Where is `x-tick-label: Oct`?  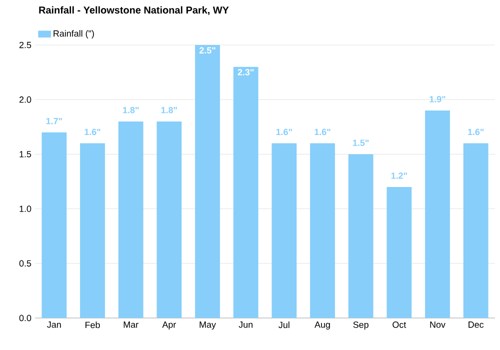
x-tick-label: Oct is located at coordinates (399, 325).